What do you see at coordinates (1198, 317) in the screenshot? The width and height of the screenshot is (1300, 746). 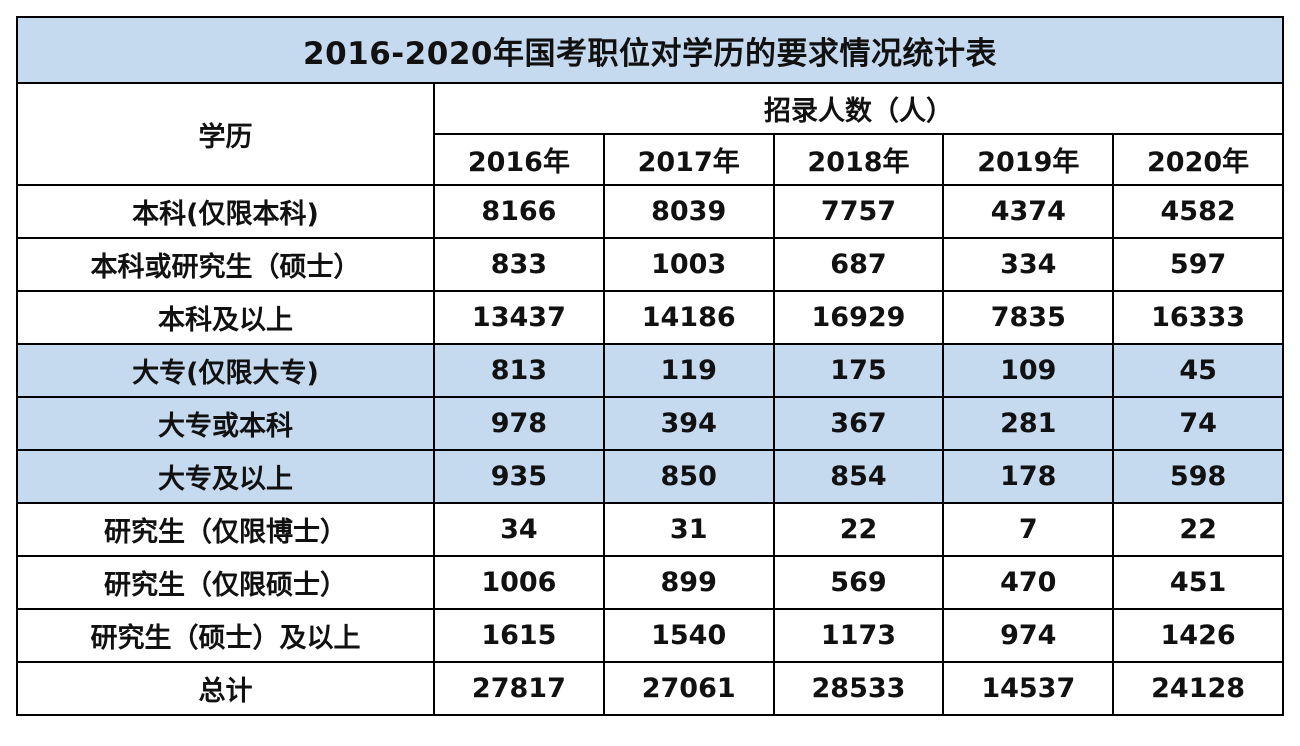 I see `table-cell: 16333` at bounding box center [1198, 317].